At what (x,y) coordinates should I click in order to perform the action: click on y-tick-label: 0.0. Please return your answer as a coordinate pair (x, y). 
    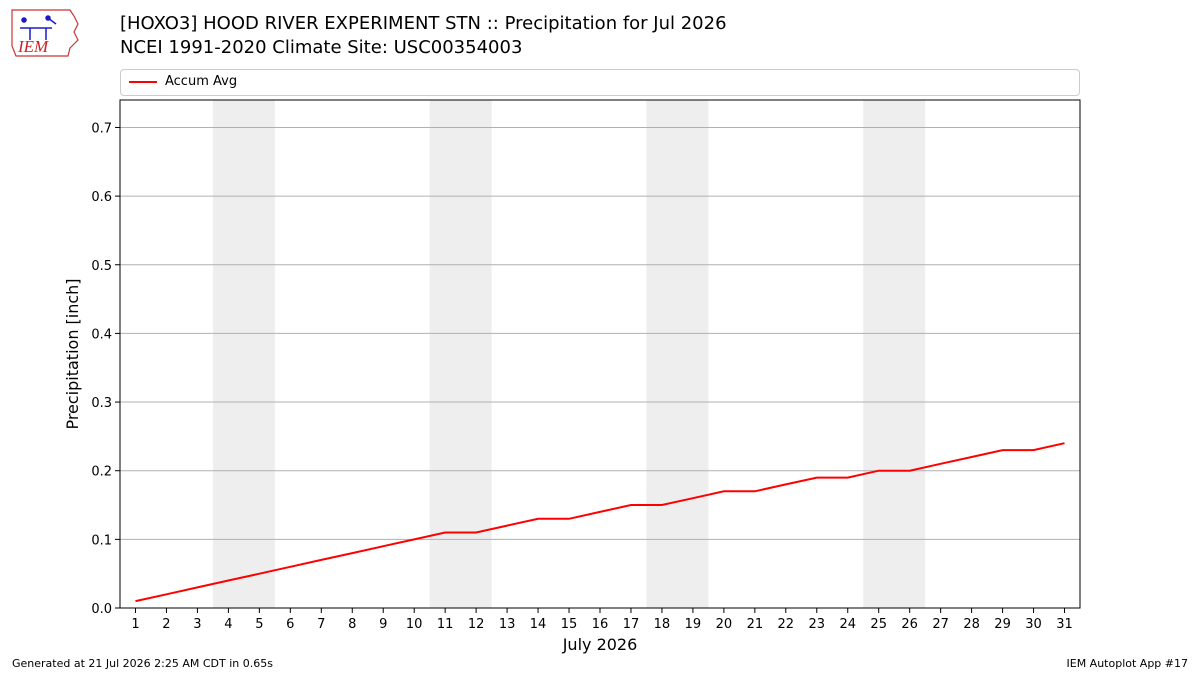
    Looking at the image, I should click on (101, 609).